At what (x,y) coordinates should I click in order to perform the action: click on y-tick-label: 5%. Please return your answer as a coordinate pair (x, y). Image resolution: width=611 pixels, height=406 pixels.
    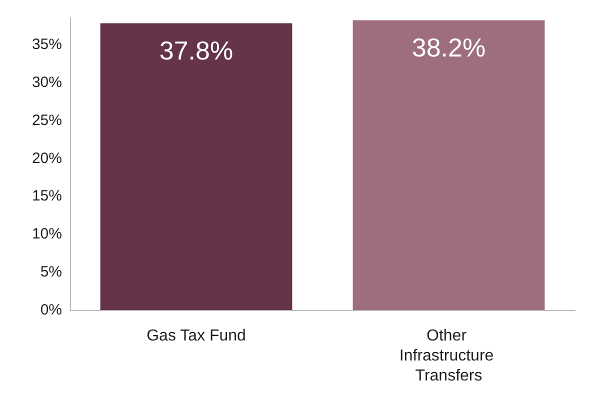
    Looking at the image, I should click on (51, 272).